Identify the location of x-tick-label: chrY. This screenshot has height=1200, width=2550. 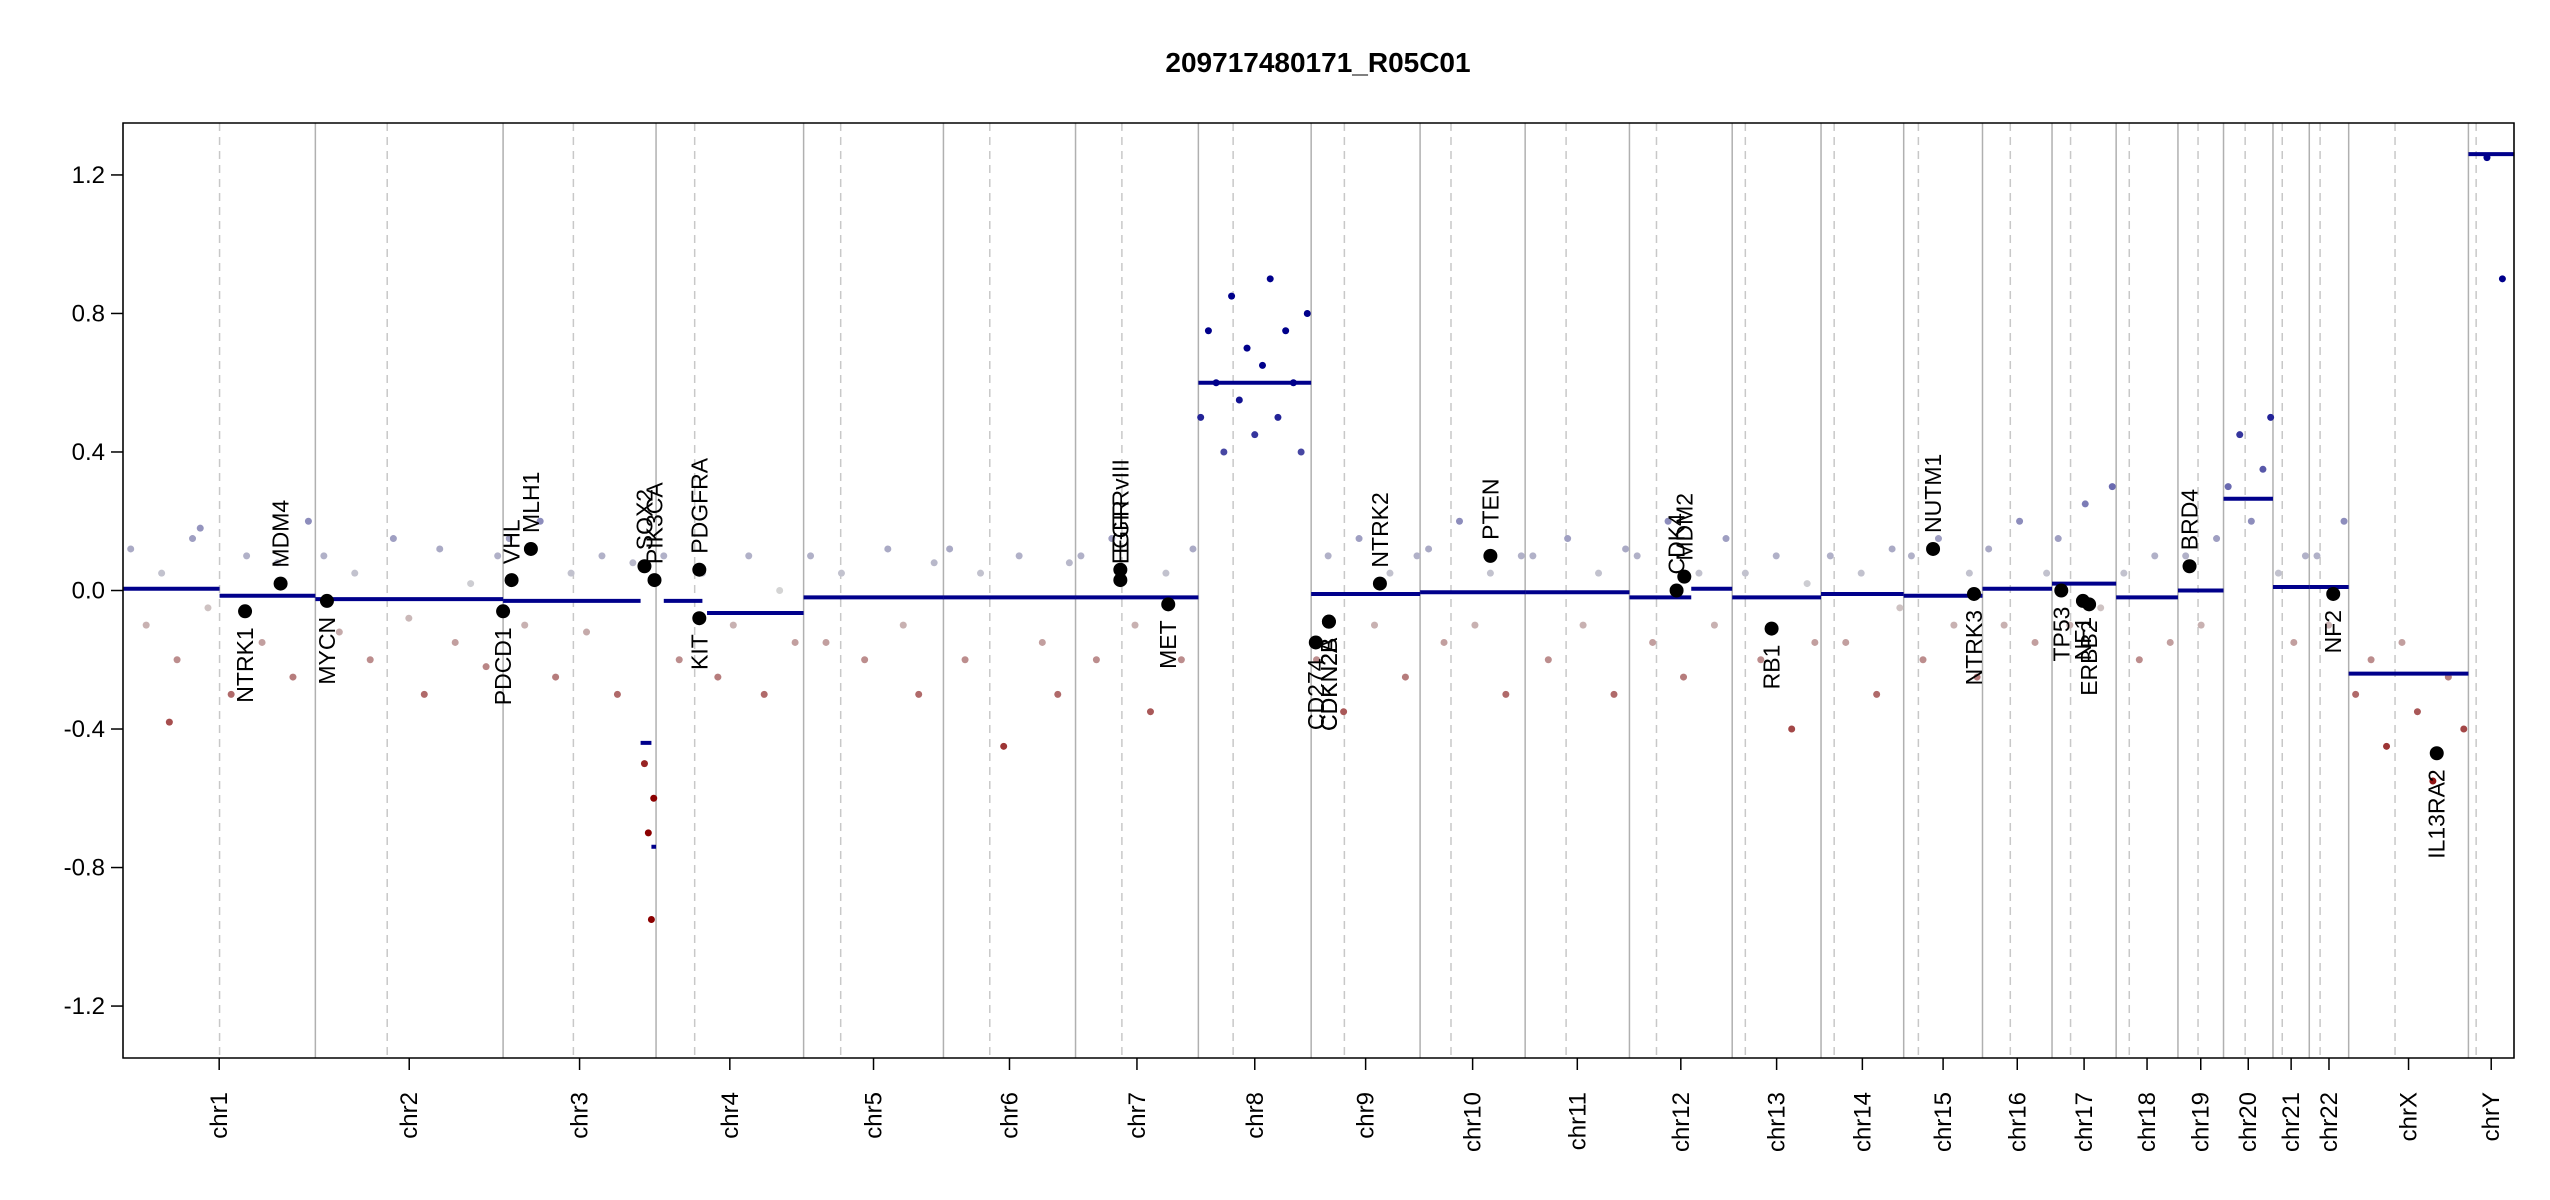
(2491, 1116).